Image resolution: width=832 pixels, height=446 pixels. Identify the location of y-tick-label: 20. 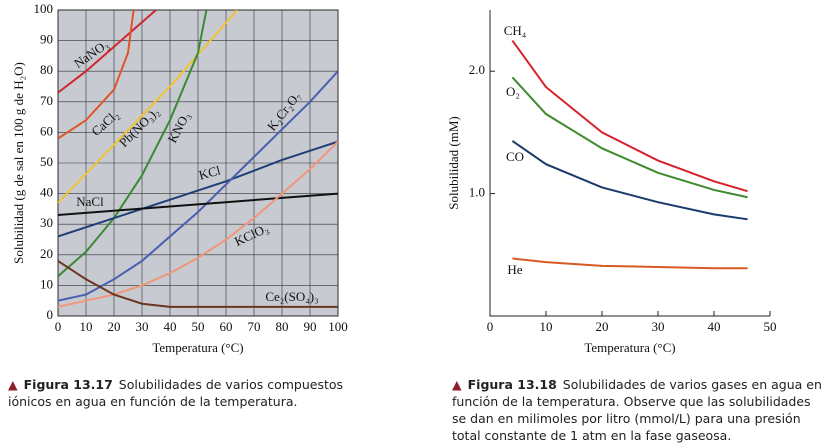
(46, 253).